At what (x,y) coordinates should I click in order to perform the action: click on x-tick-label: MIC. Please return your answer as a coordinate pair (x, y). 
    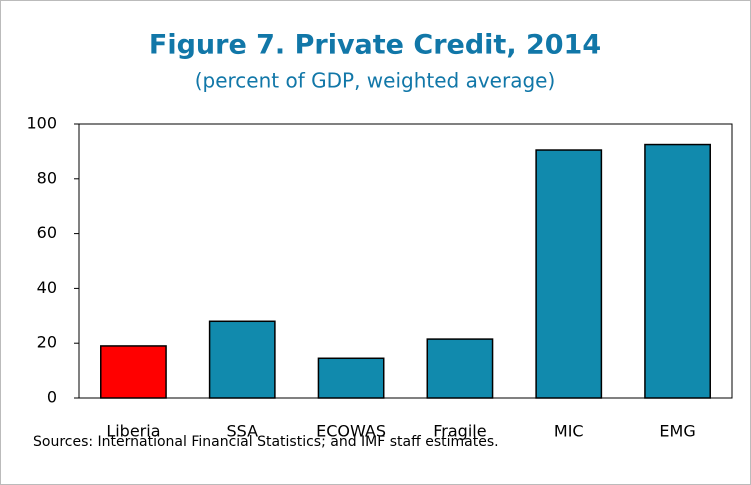
    Looking at the image, I should click on (569, 431).